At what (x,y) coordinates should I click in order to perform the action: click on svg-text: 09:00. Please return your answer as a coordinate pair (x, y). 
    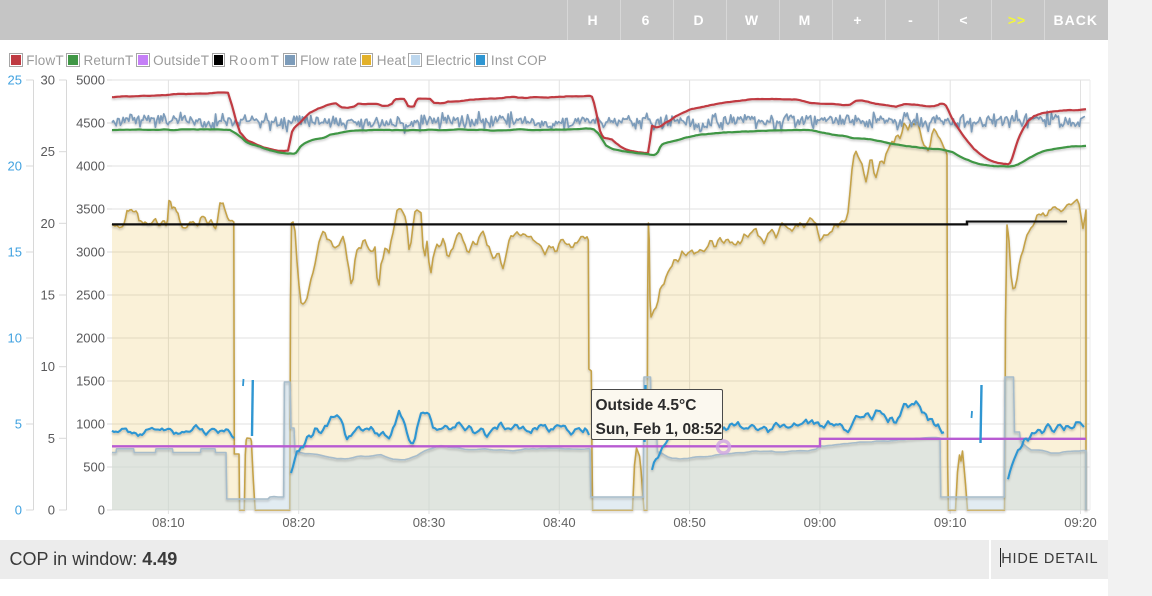
    Looking at the image, I should click on (820, 522).